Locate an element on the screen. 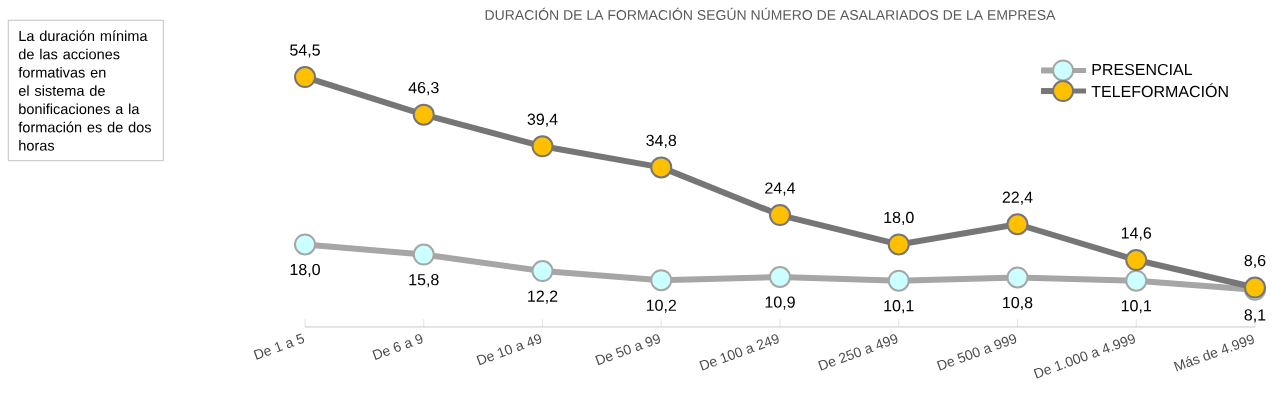 This screenshot has height=409, width=1285. text: La duración mínima de las acciones formativas en el sistema de bonificaciones a la formación es de dos horas is located at coordinates (84, 90).